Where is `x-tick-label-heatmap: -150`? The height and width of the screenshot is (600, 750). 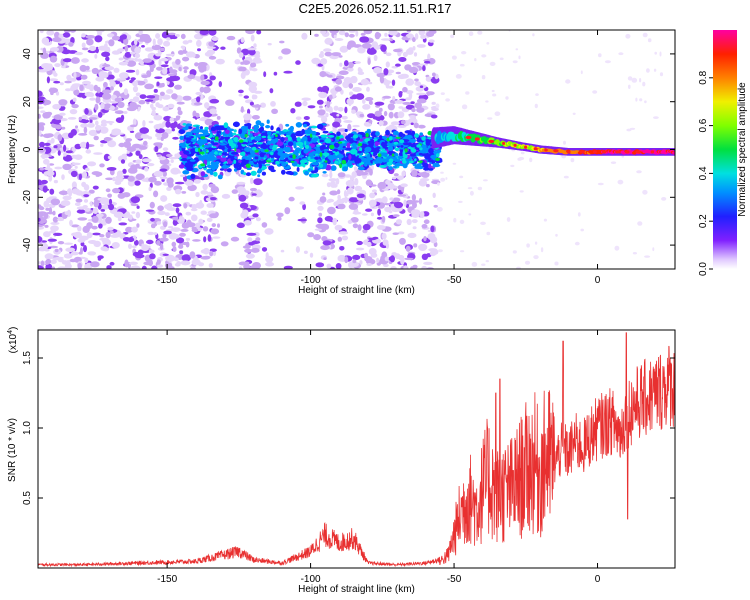 x-tick-label-heatmap: -150 is located at coordinates (167, 280).